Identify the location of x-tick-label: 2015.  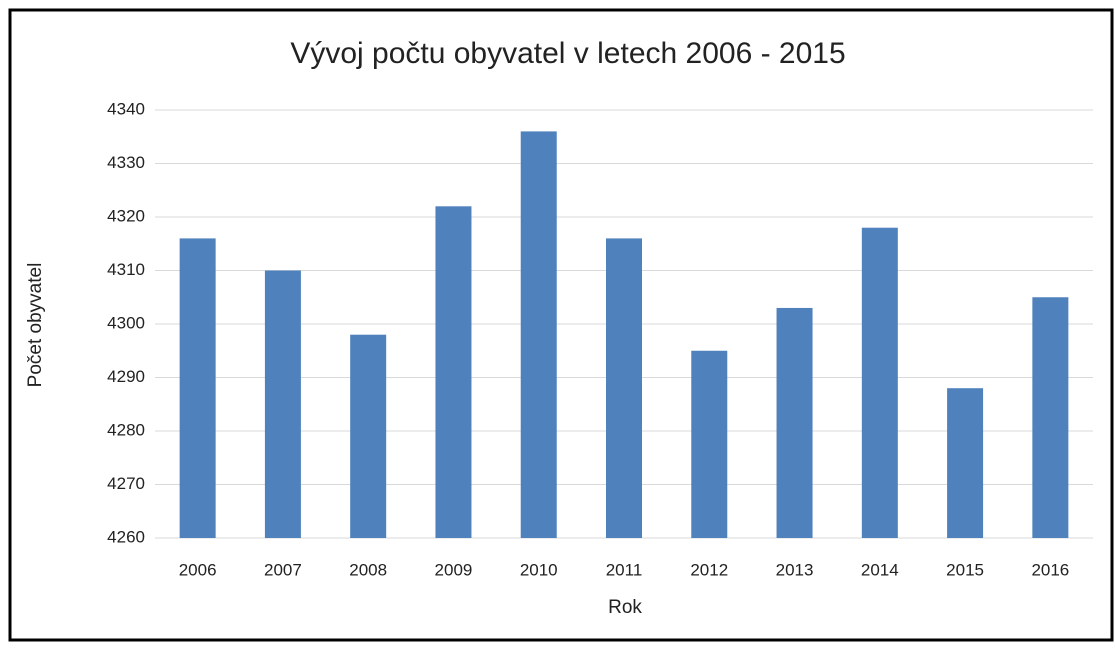
(965, 569).